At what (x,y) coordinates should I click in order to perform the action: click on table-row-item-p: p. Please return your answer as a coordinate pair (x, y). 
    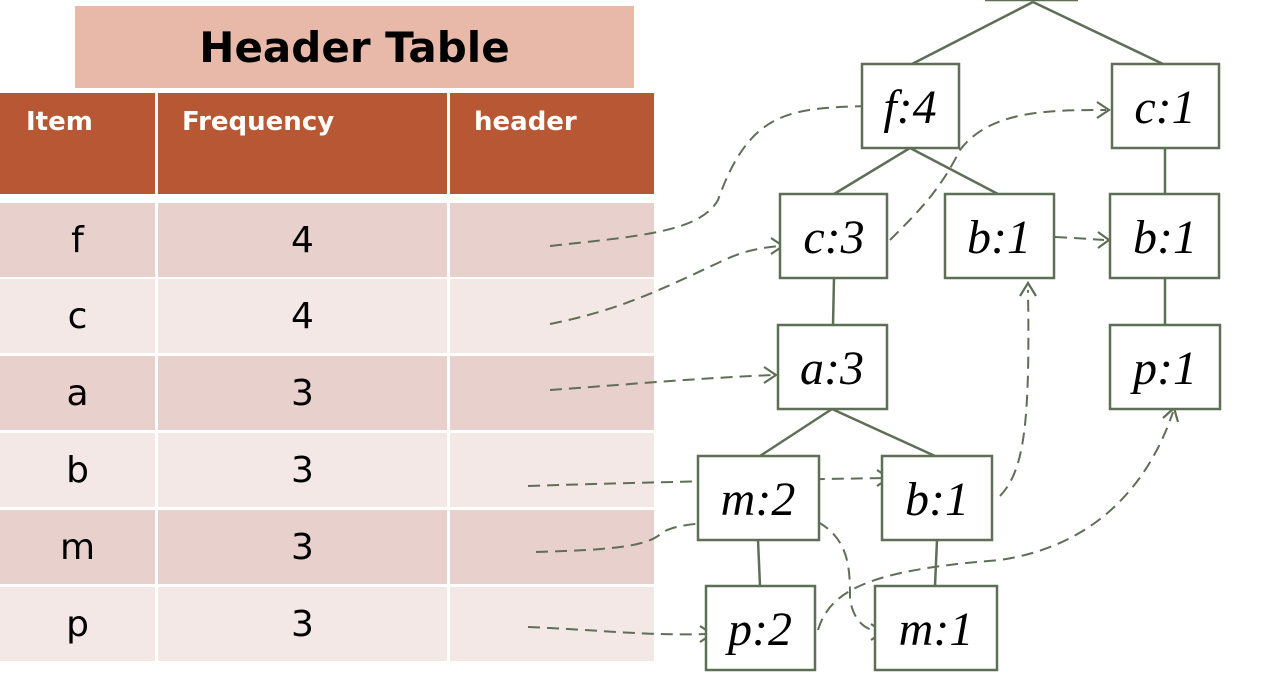
    Looking at the image, I should click on (77, 624).